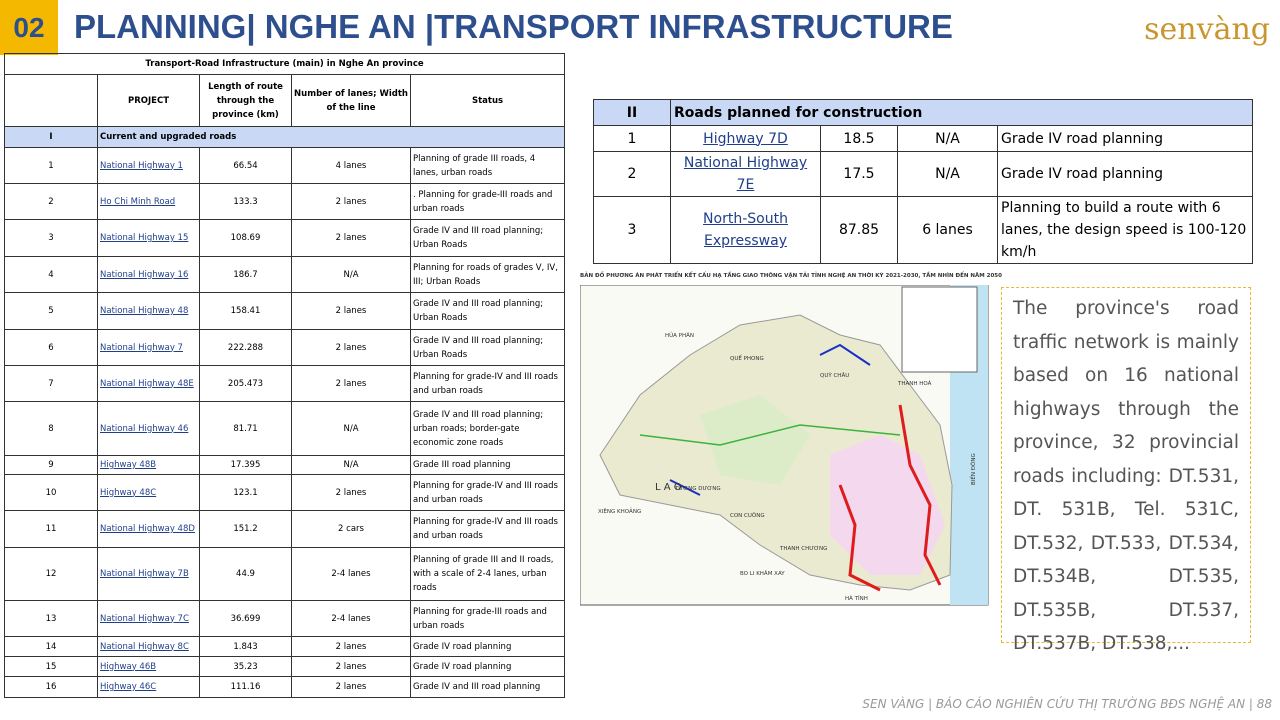  What do you see at coordinates (51, 100) in the screenshot?
I see `header-cell` at bounding box center [51, 100].